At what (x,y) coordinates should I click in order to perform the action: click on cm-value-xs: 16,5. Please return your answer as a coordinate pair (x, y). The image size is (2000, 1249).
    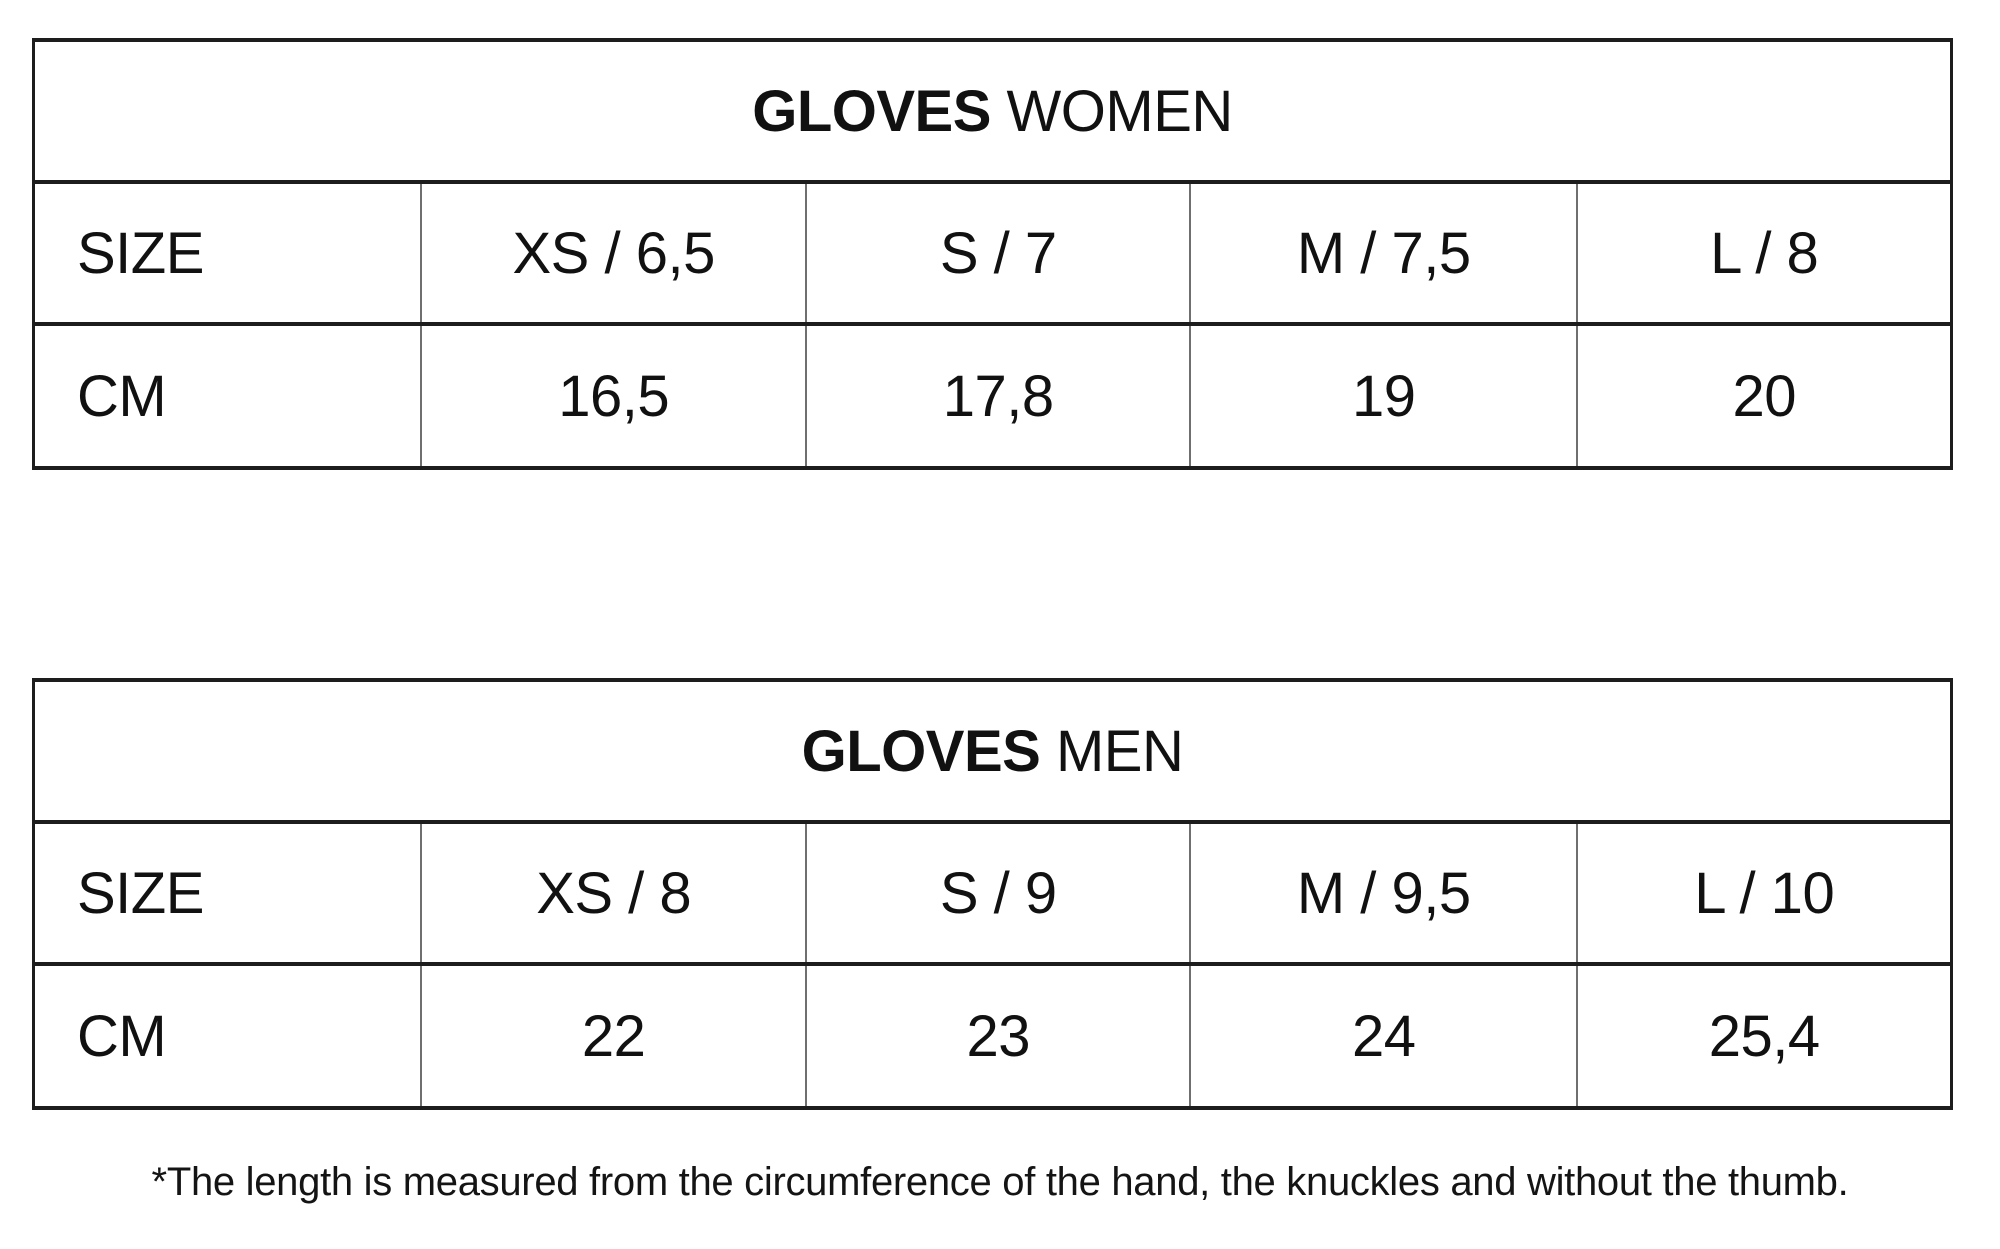
    Looking at the image, I should click on (613, 396).